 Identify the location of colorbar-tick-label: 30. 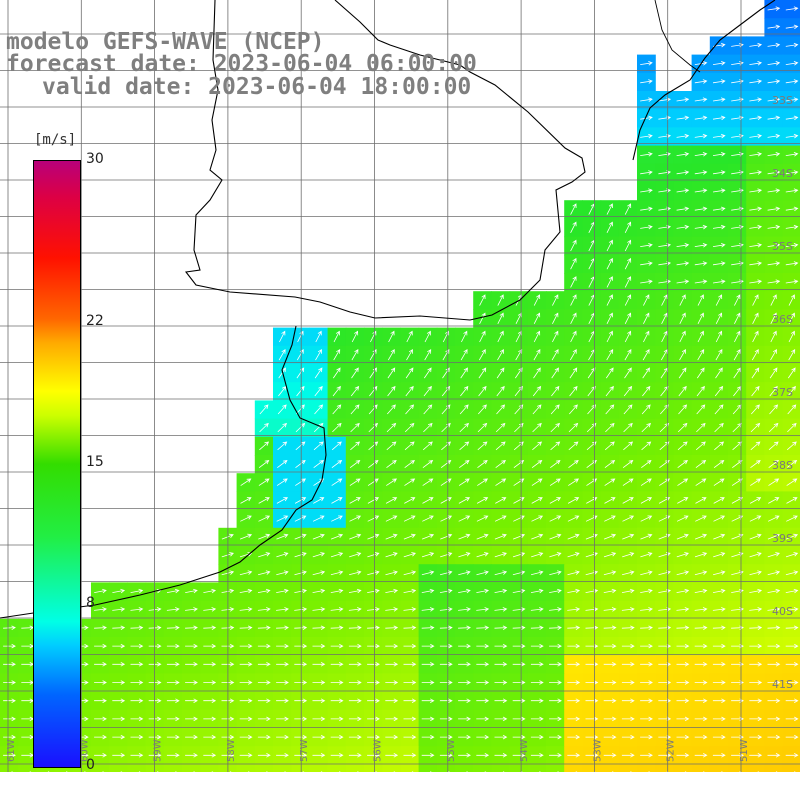
(95, 159).